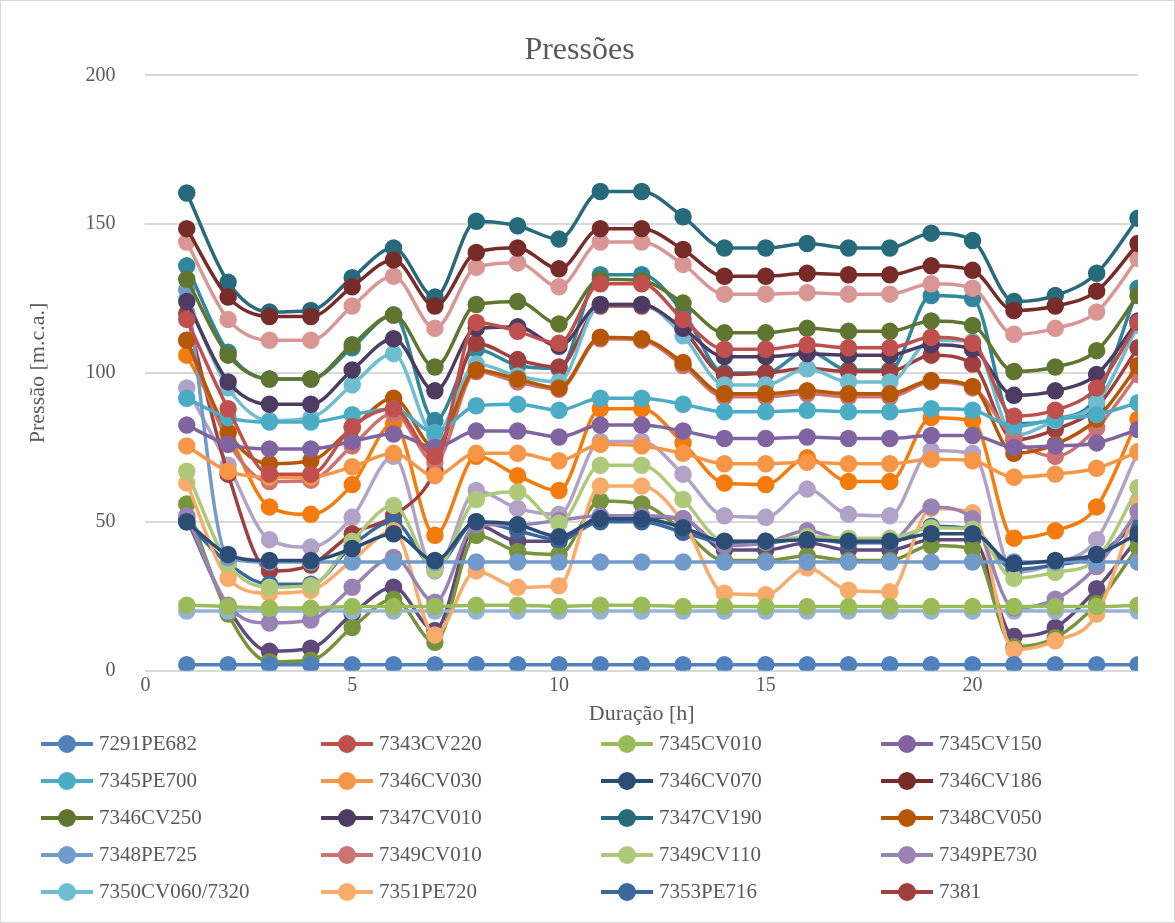 The width and height of the screenshot is (1175, 923). What do you see at coordinates (990, 817) in the screenshot?
I see `legend-label: 7348CV050` at bounding box center [990, 817].